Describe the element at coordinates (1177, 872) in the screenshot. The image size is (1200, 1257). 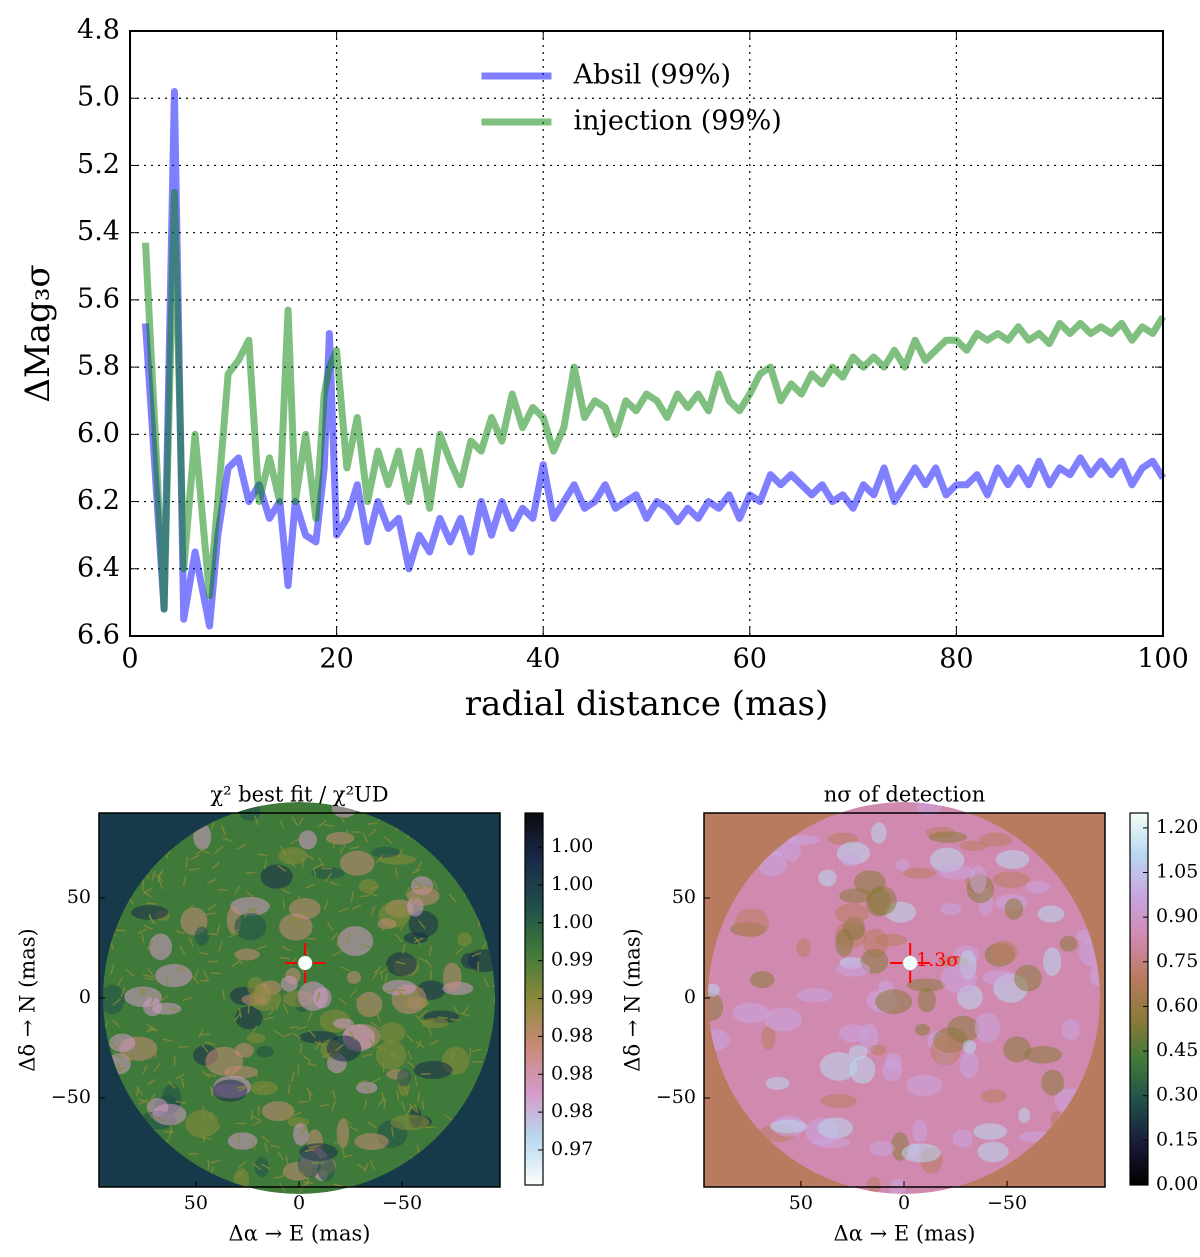
I see `colorbar-tick-label: 1.05` at that location.